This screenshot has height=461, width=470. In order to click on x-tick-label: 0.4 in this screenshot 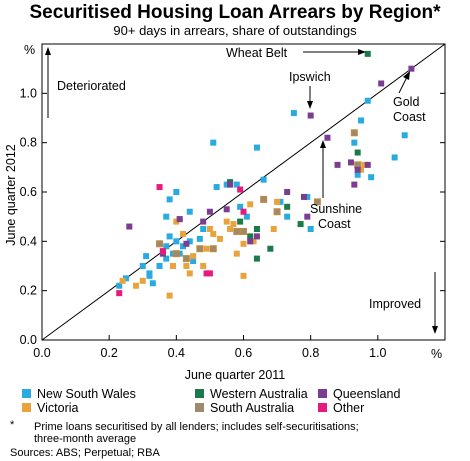, I will do `click(176, 353)`.